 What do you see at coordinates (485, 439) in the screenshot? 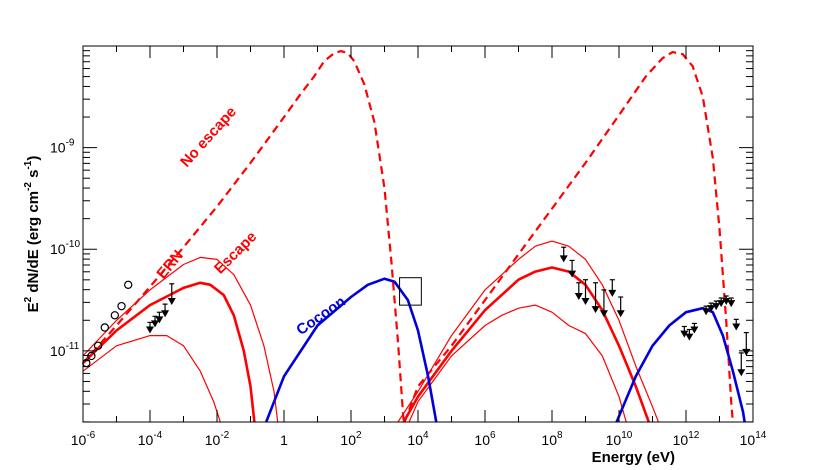
I see `x-tick-label-6: 10⁶` at bounding box center [485, 439].